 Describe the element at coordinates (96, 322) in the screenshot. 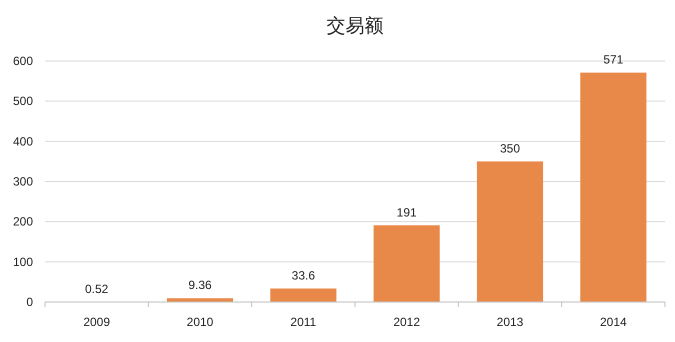

I see `x-tick-label: 2009` at that location.